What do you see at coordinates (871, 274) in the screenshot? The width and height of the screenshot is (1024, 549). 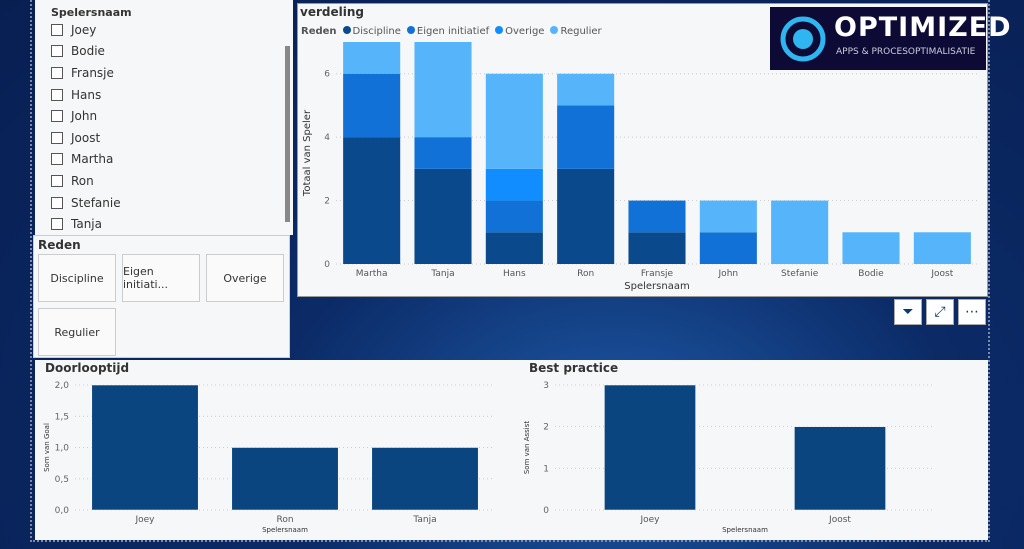 I see `x-tick-label: Bodie` at bounding box center [871, 274].